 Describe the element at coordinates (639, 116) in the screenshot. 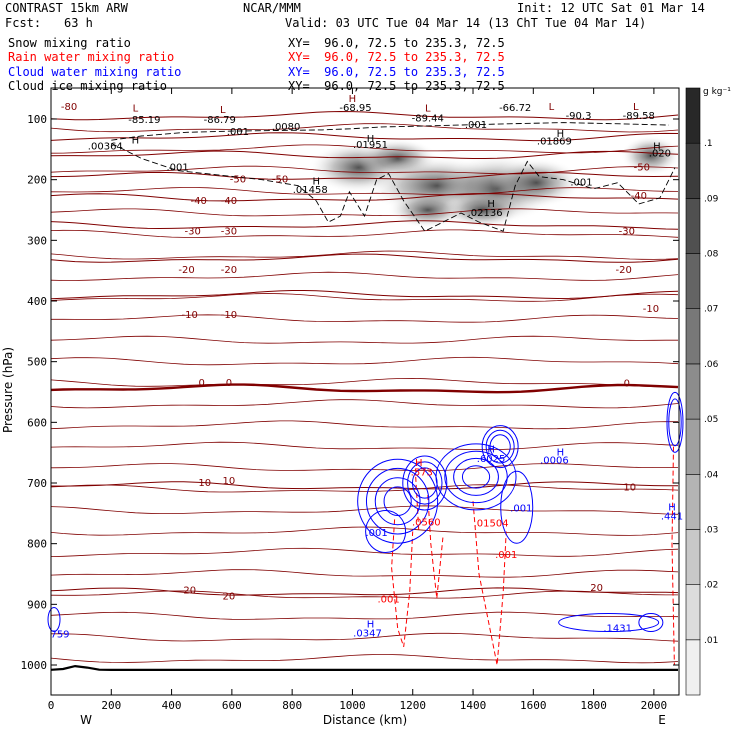

I see `contour-label: -89.58` at that location.